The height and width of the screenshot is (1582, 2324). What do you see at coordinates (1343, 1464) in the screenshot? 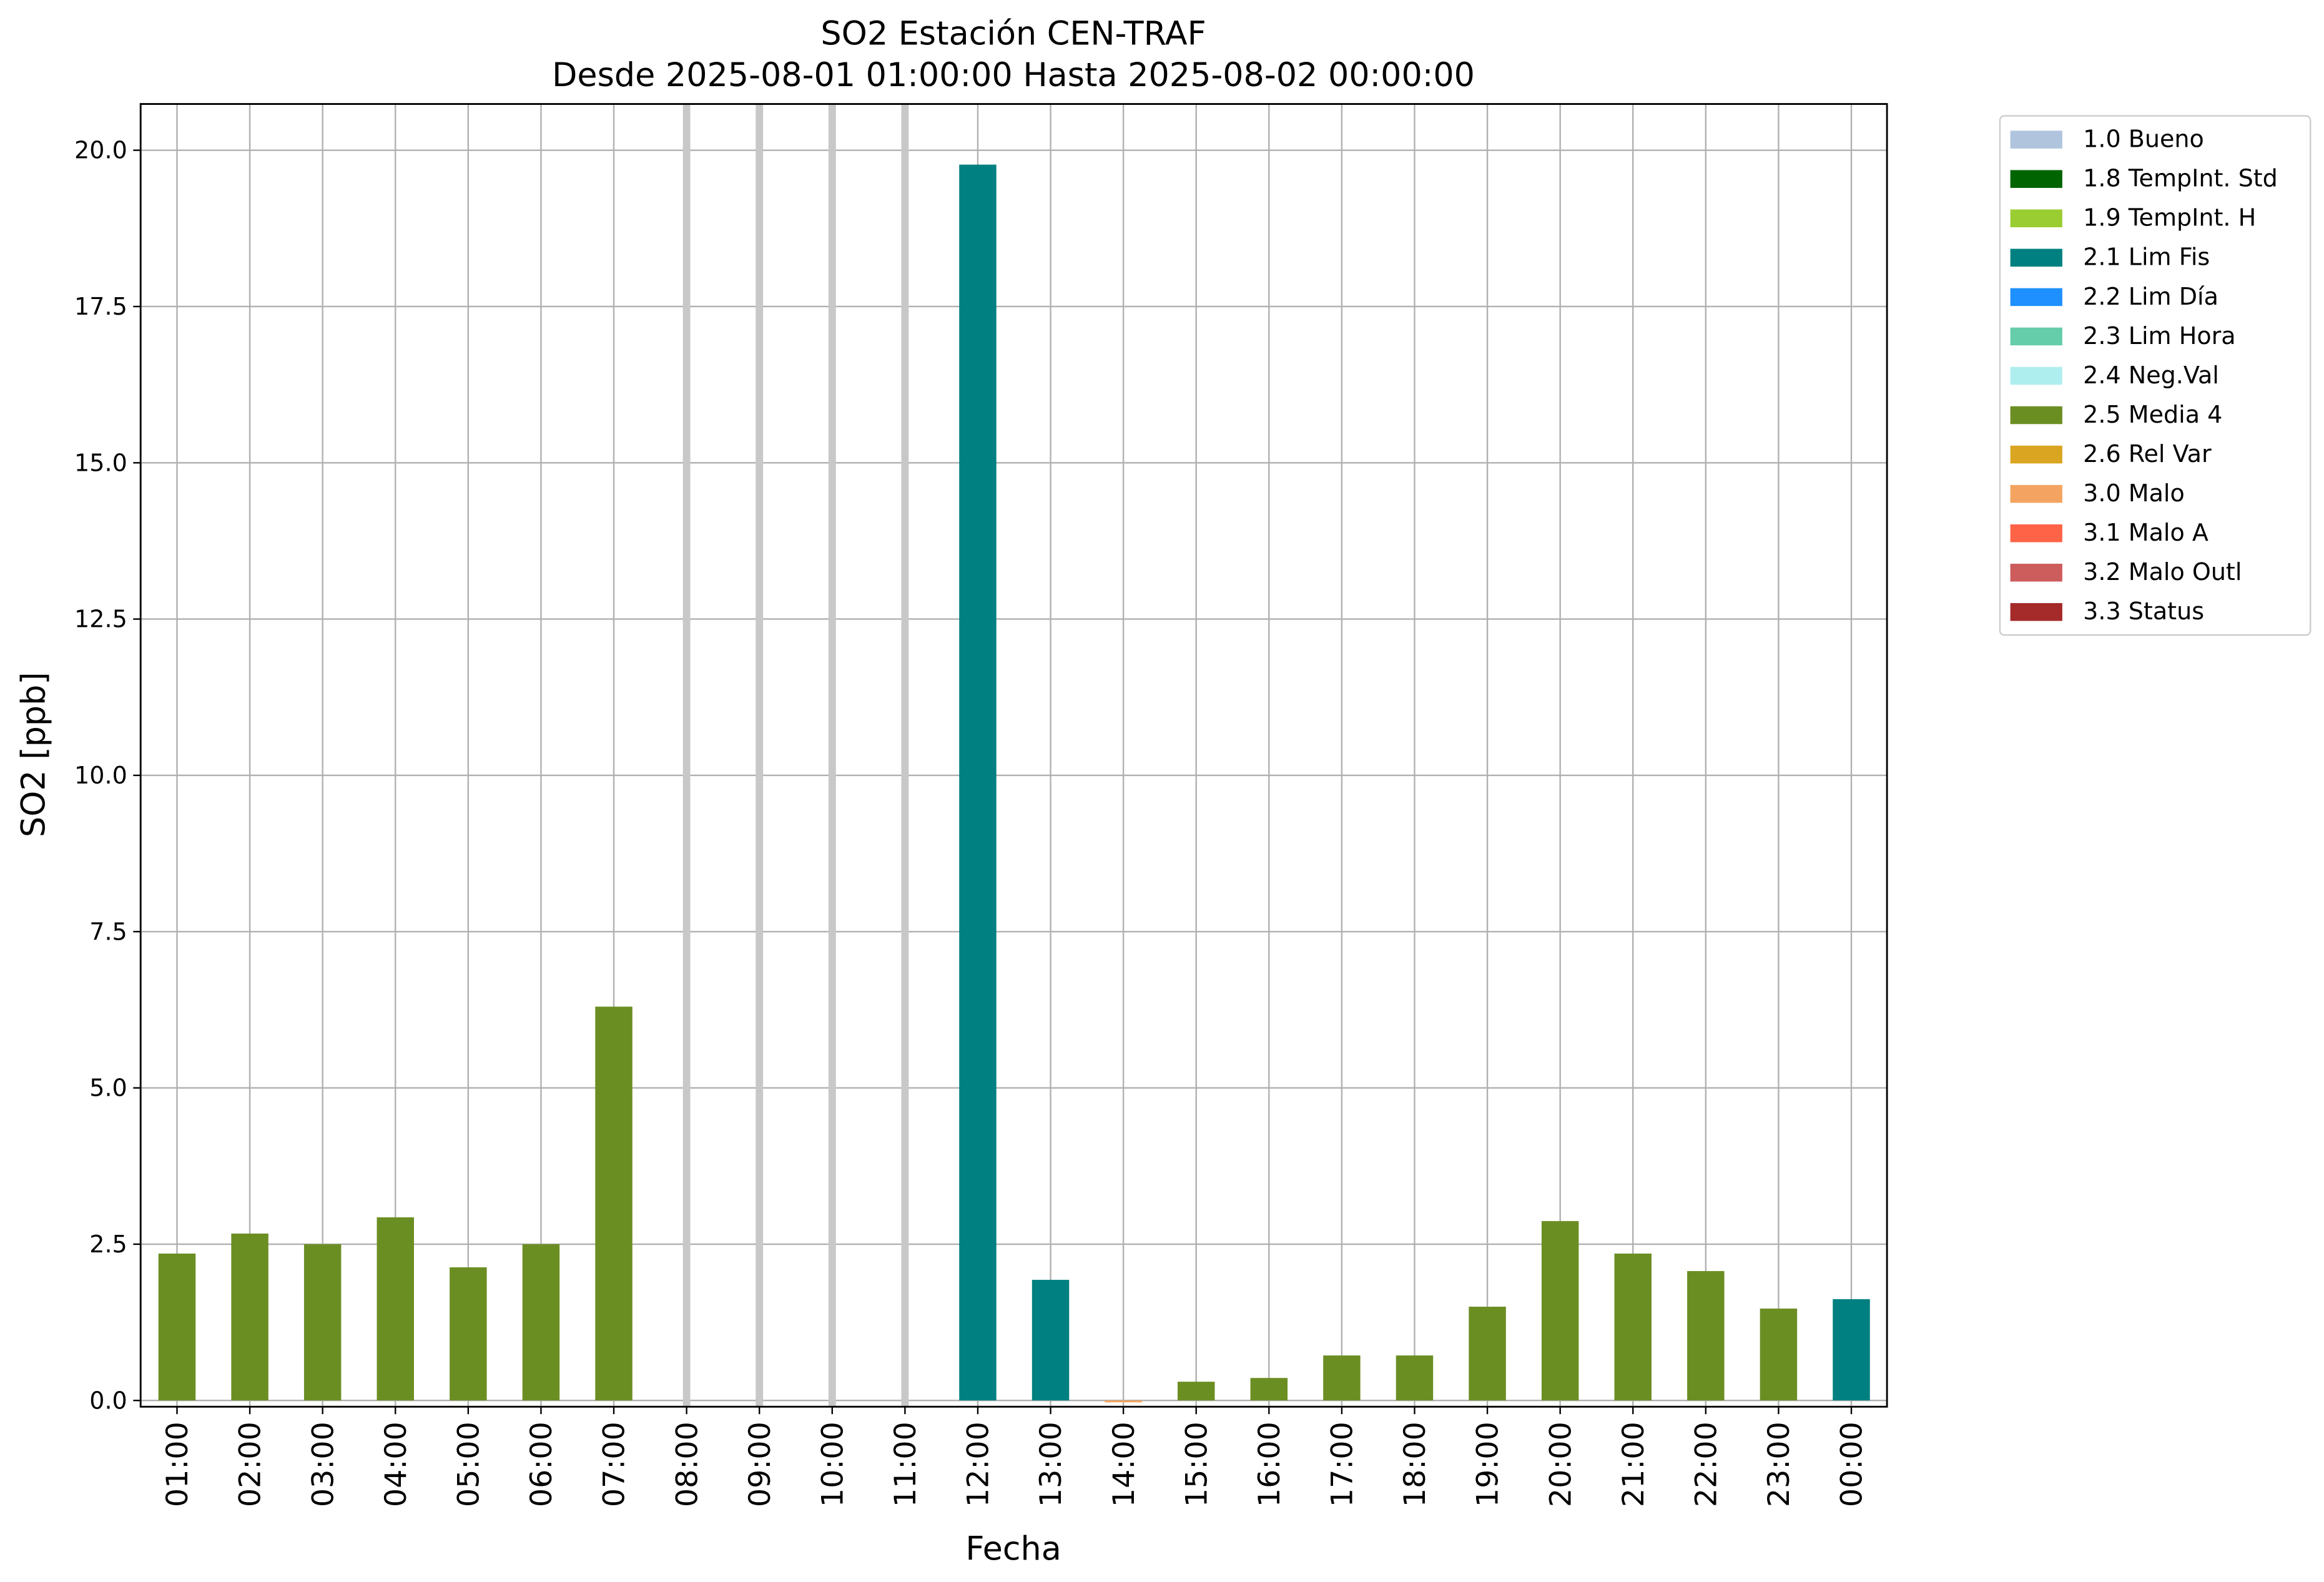
I see `x-tick-label: 17:00` at bounding box center [1343, 1464].